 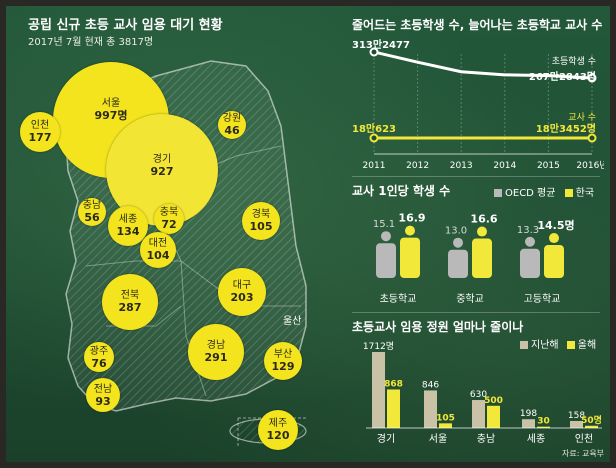 What do you see at coordinates (411, 218) in the screenshot?
I see `korea-value-label: 16.9` at bounding box center [411, 218].